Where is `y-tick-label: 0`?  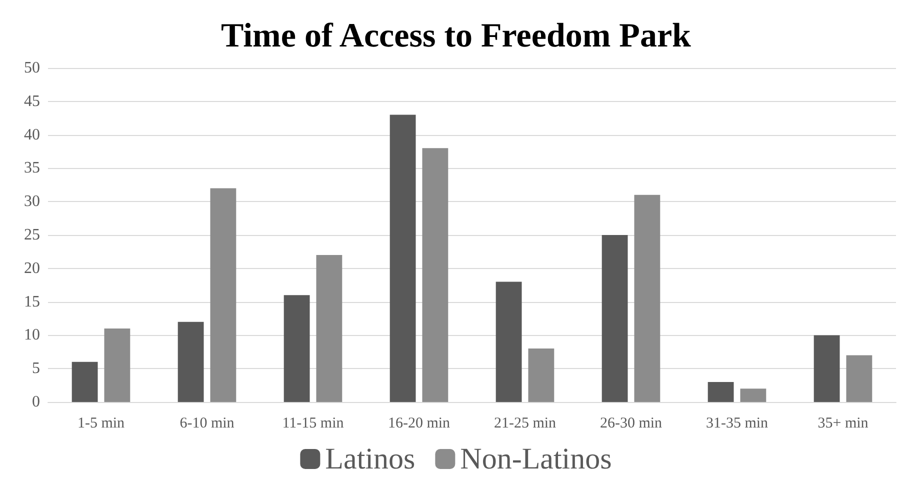
y-tick-label: 0 is located at coordinates (36, 402).